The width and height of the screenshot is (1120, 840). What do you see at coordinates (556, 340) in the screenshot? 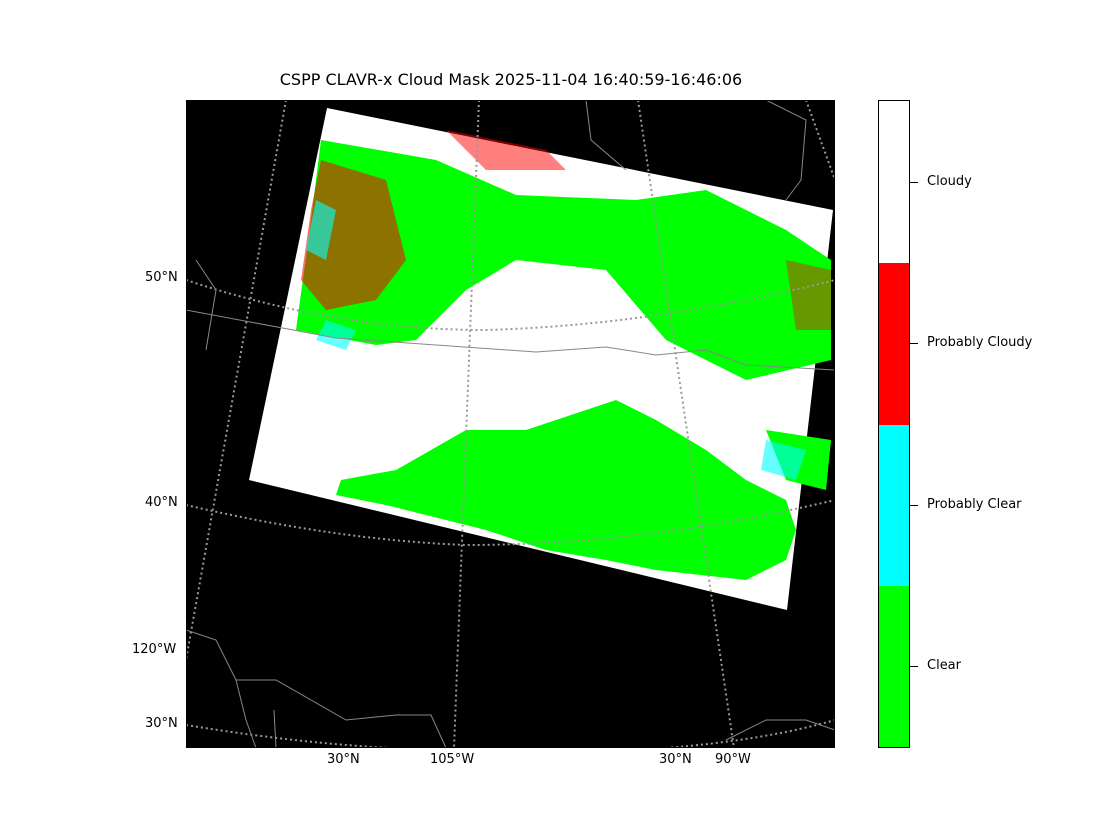
I see `probably-clear-regions` at bounding box center [556, 340].